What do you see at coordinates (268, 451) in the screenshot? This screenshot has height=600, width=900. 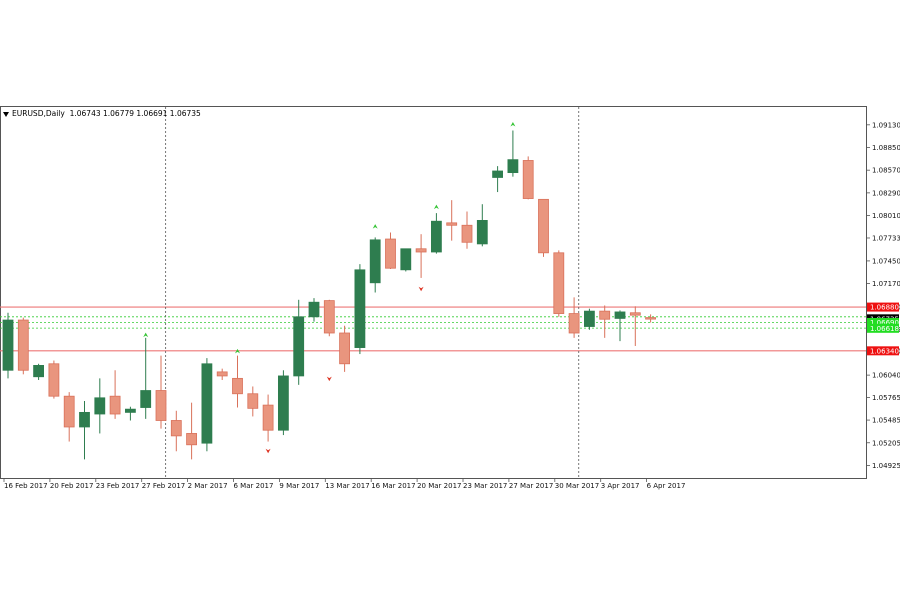 I see `fractal-down-arrow-icon` at bounding box center [268, 451].